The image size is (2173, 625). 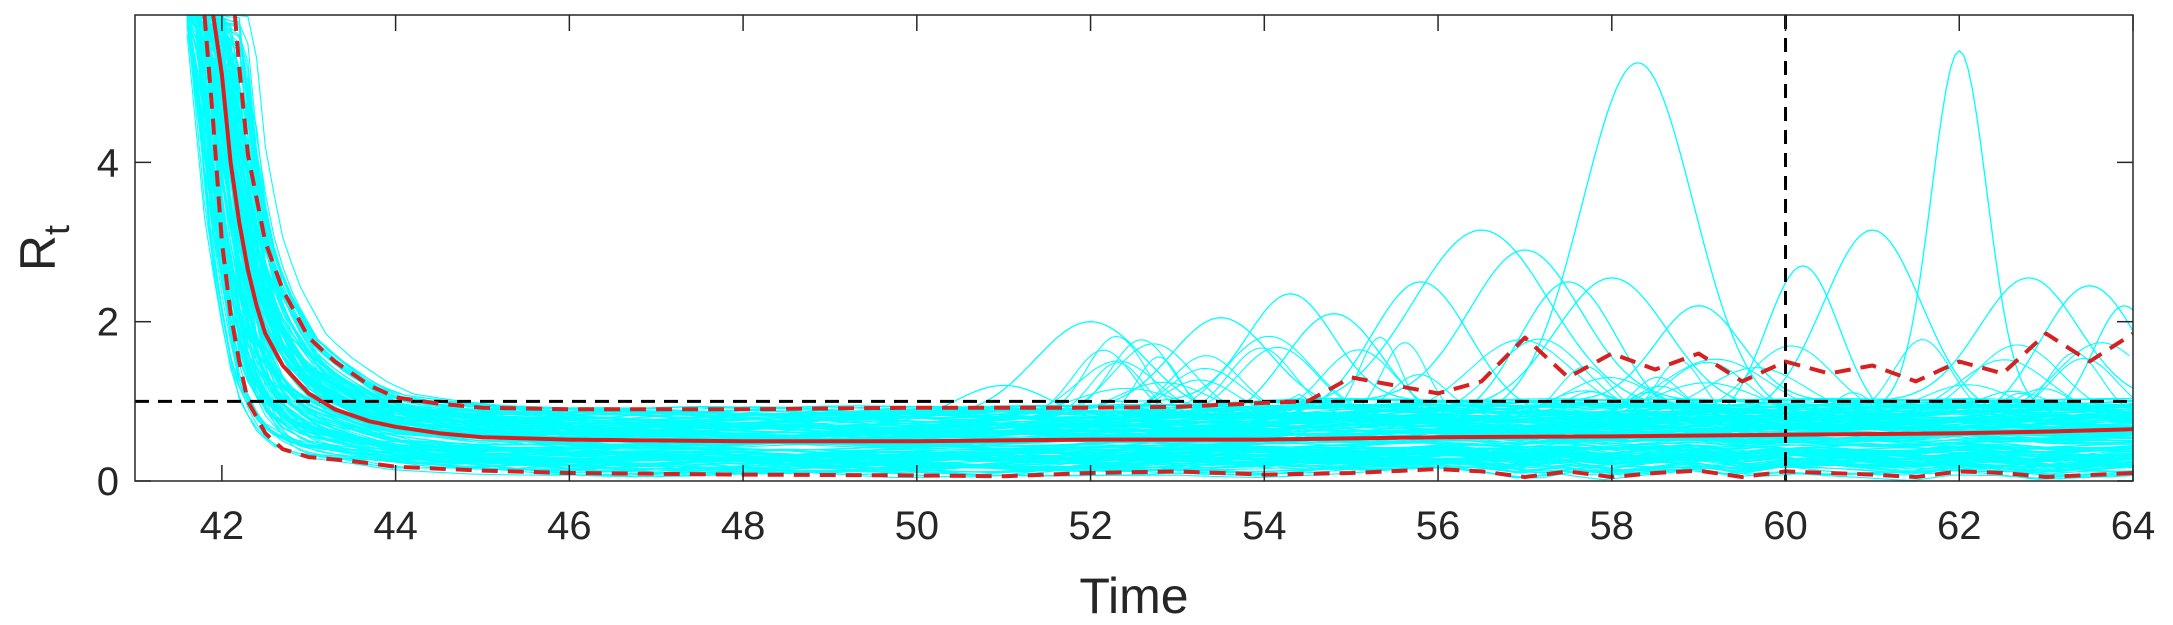 What do you see at coordinates (1264, 526) in the screenshot?
I see `x-tick-label: 54` at bounding box center [1264, 526].